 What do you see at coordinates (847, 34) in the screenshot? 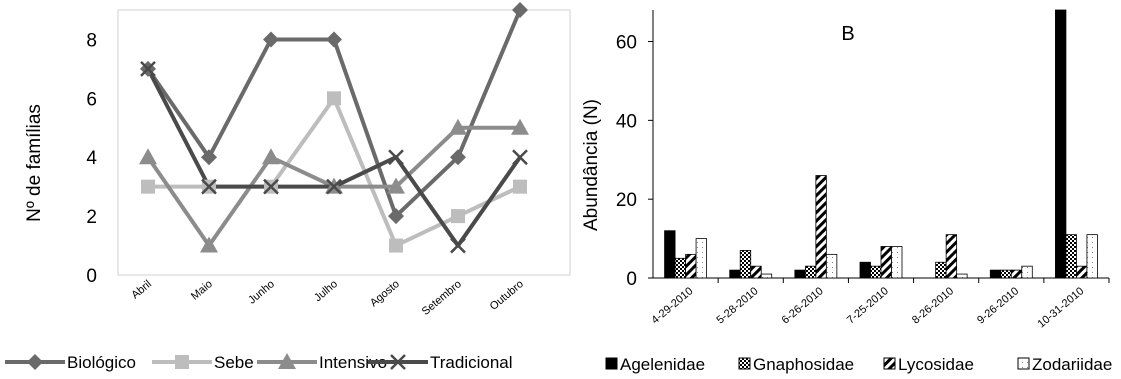
I see `panel-label: B` at bounding box center [847, 34].